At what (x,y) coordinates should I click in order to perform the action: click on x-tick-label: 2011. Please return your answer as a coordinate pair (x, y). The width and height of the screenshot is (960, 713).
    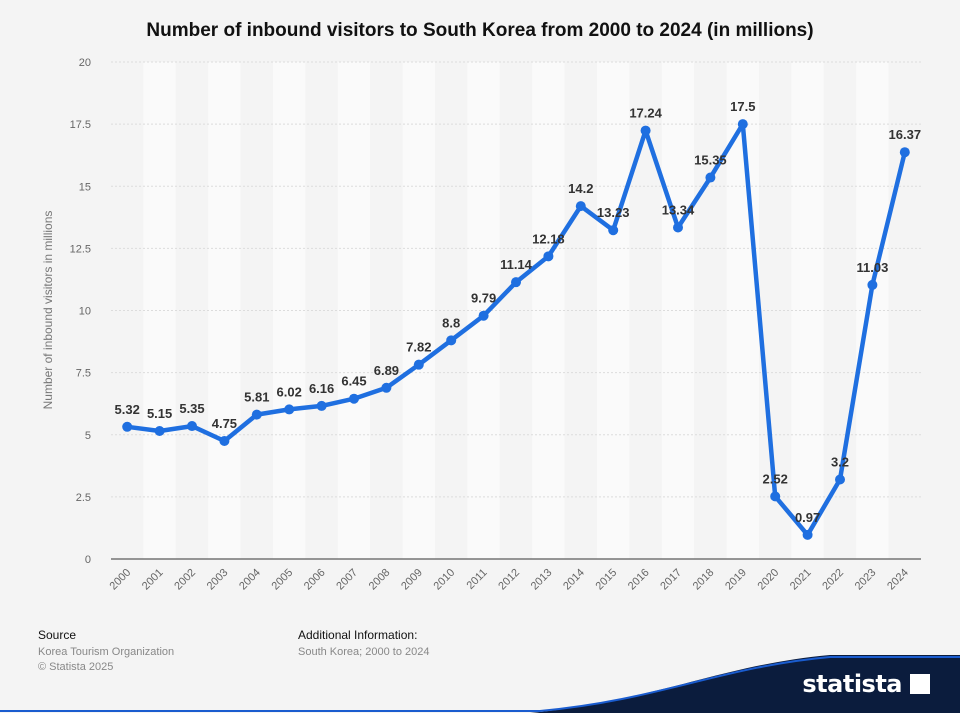
    Looking at the image, I should click on (477, 579).